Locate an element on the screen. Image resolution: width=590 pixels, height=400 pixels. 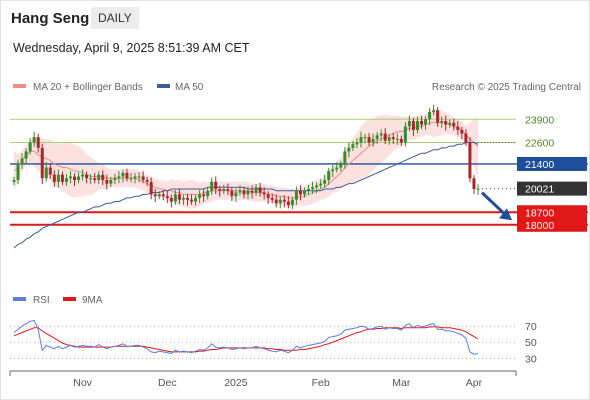
level-label-23900: 23900 is located at coordinates (539, 120).